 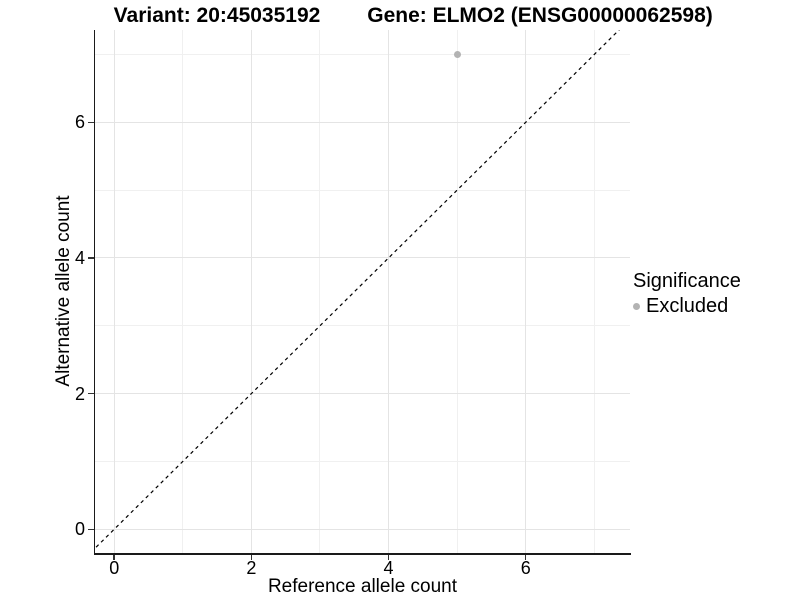 I want to click on y-axis-line, so click(x=94, y=292).